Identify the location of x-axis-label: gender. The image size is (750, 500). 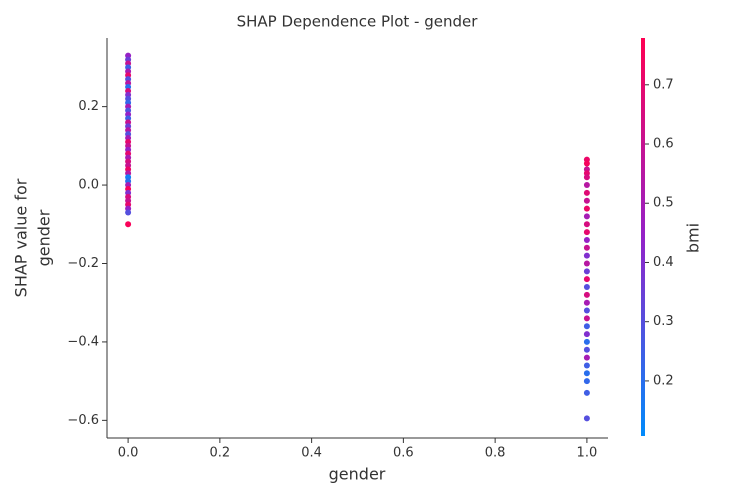
(357, 474).